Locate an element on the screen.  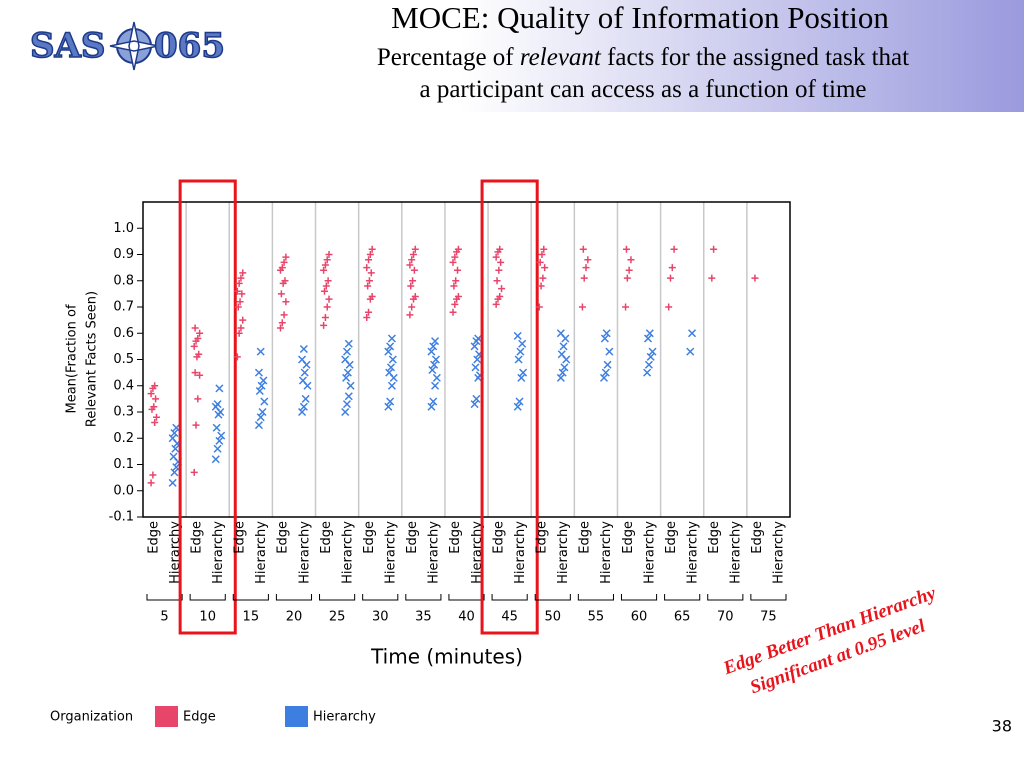
y-tick-label: 0.7 is located at coordinates (123, 307).